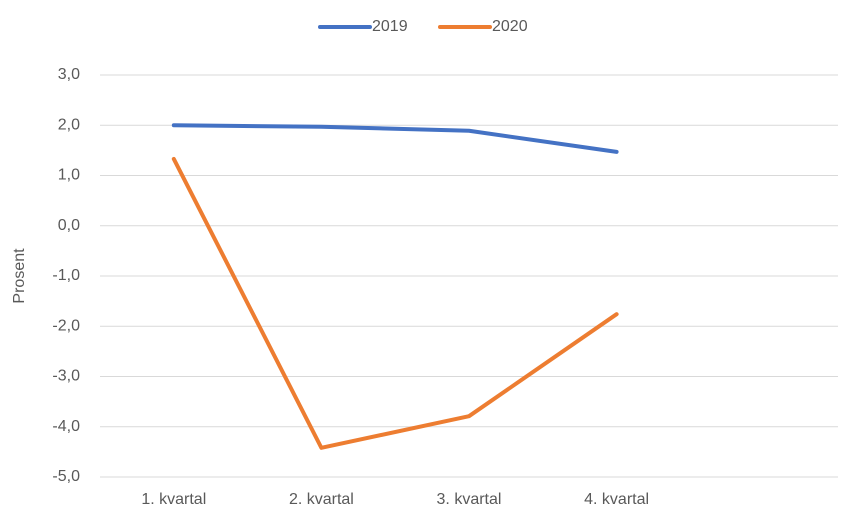 The width and height of the screenshot is (841, 513). Describe the element at coordinates (469, 499) in the screenshot. I see `x-tick-label: 3. kvartal` at that location.